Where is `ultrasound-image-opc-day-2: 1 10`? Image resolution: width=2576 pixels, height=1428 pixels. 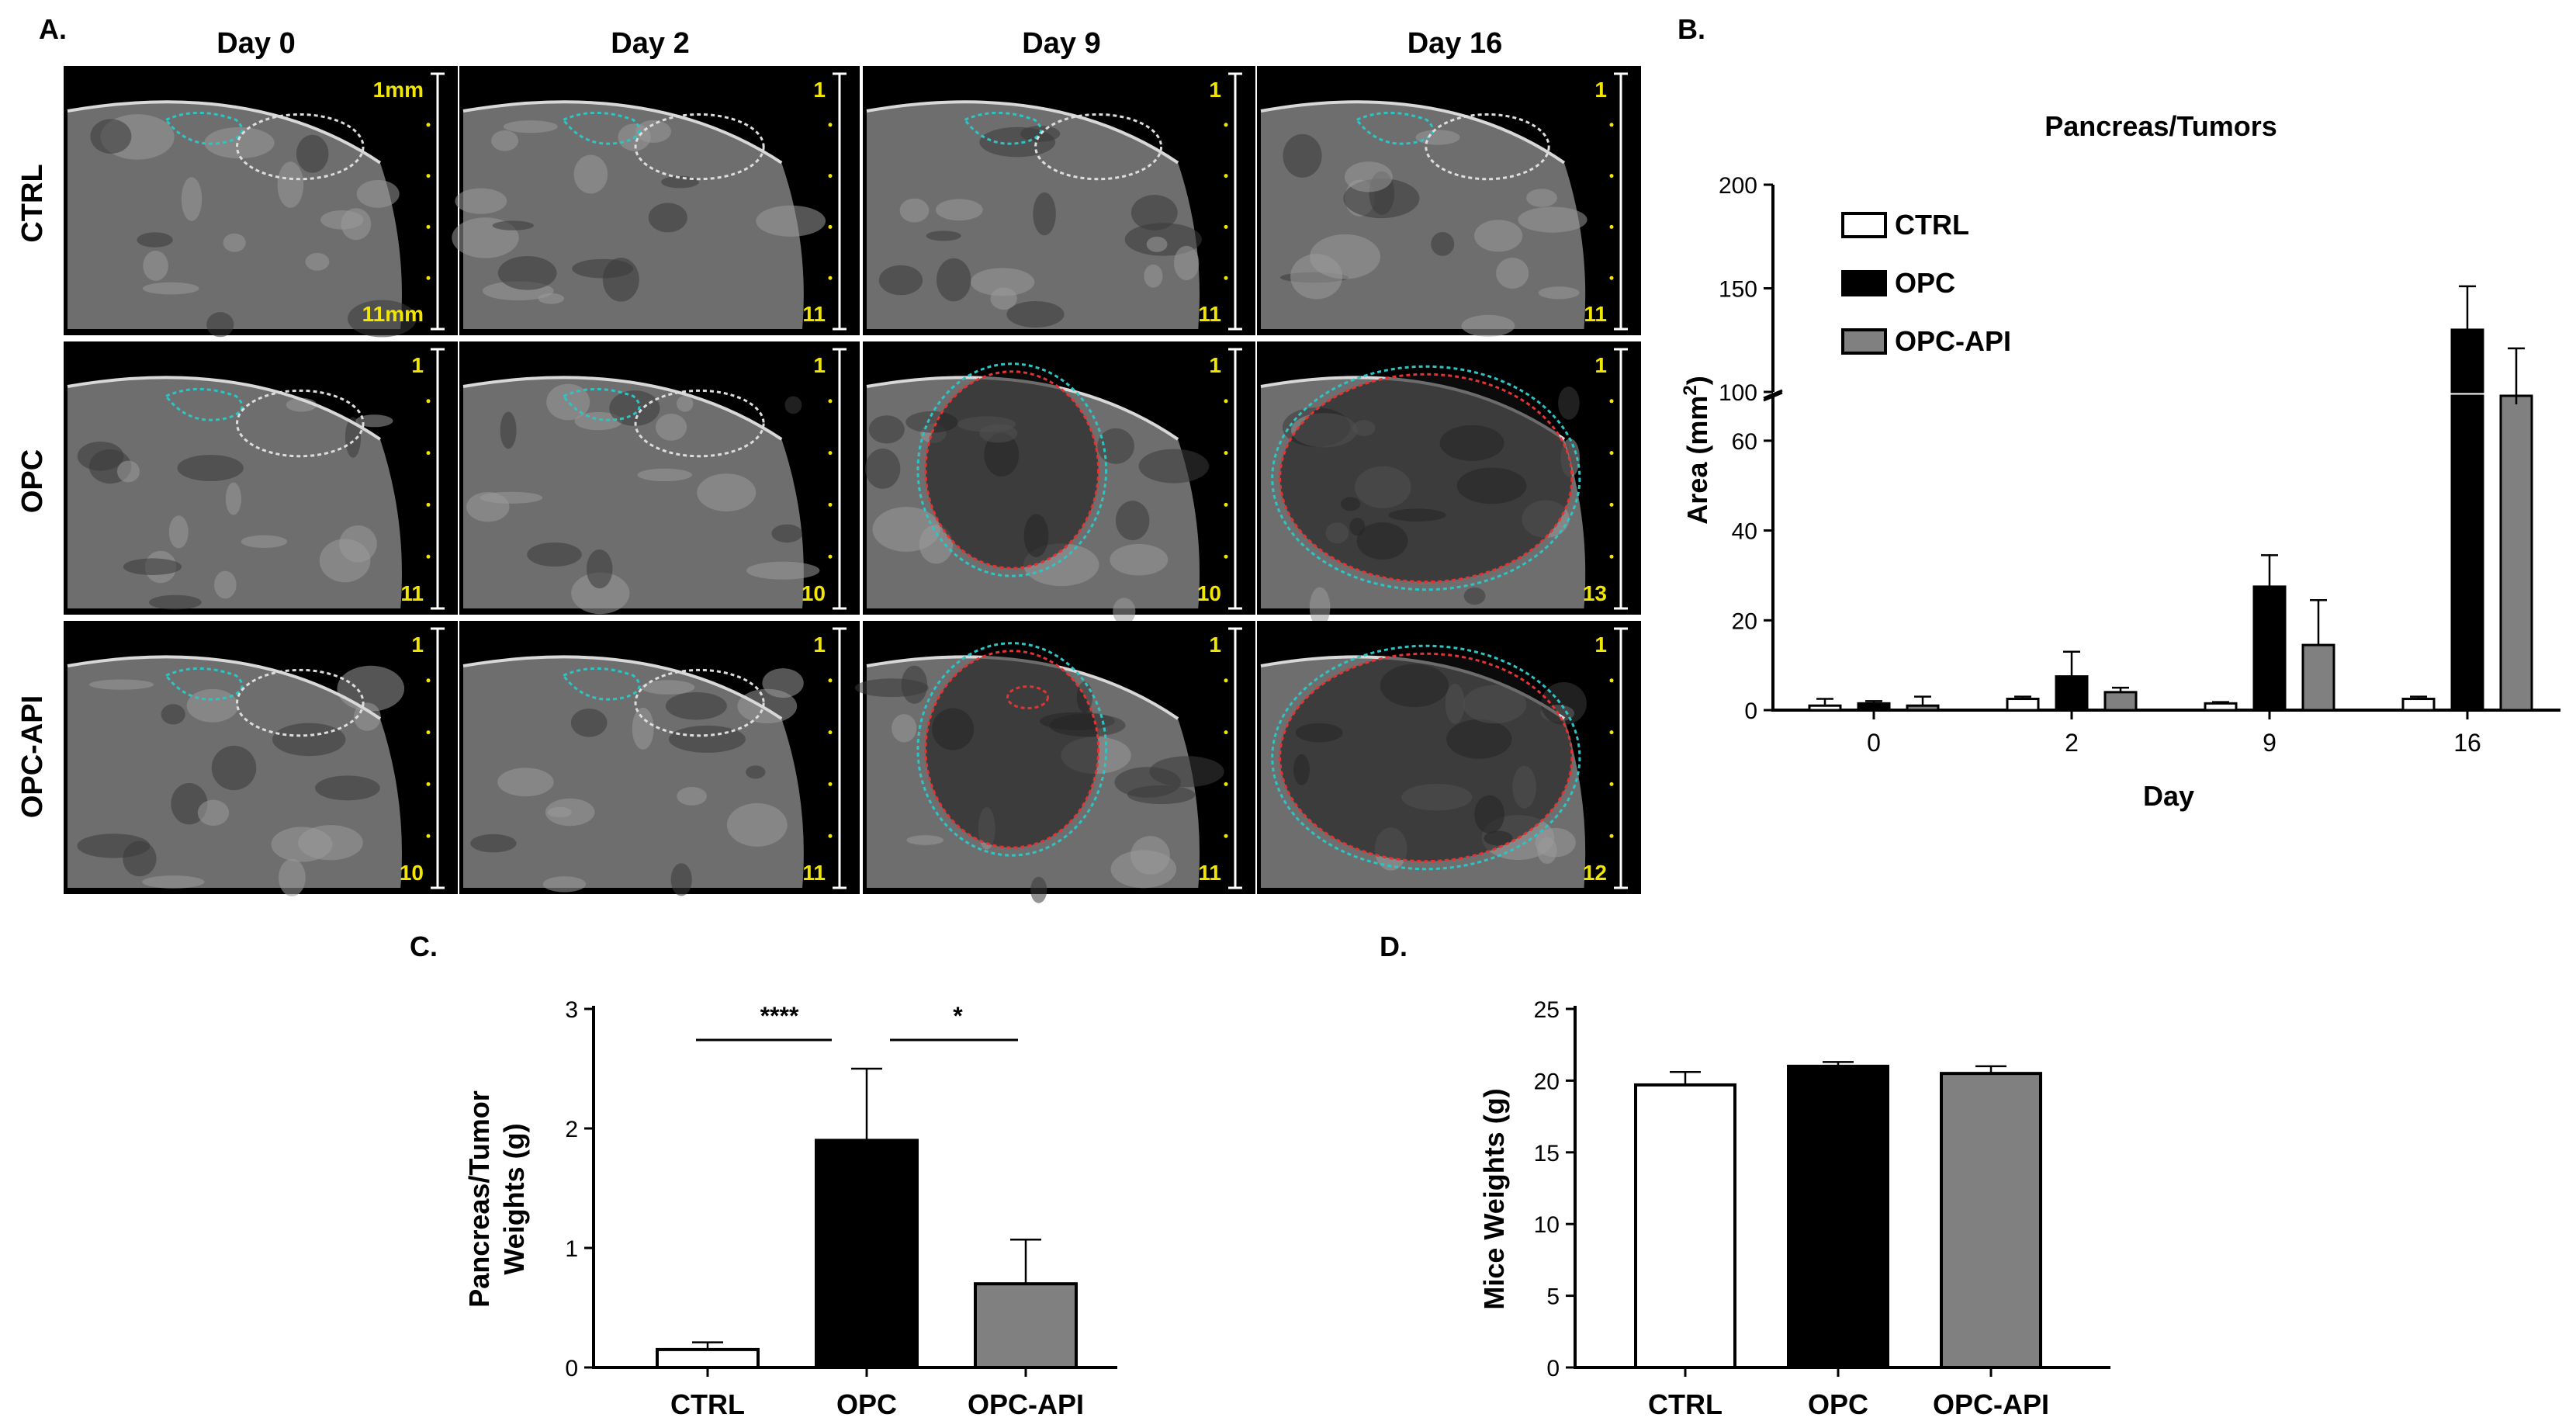
ultrasound-image-opc-day-2: 1 10 is located at coordinates (659, 478).